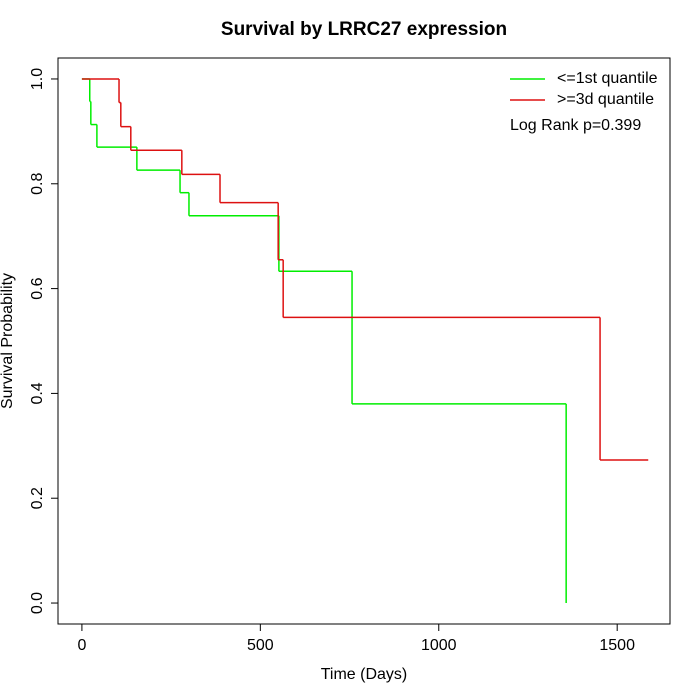 This screenshot has width=700, height=700. What do you see at coordinates (605, 99) in the screenshot?
I see `legend-label: >=3d quantile` at bounding box center [605, 99].